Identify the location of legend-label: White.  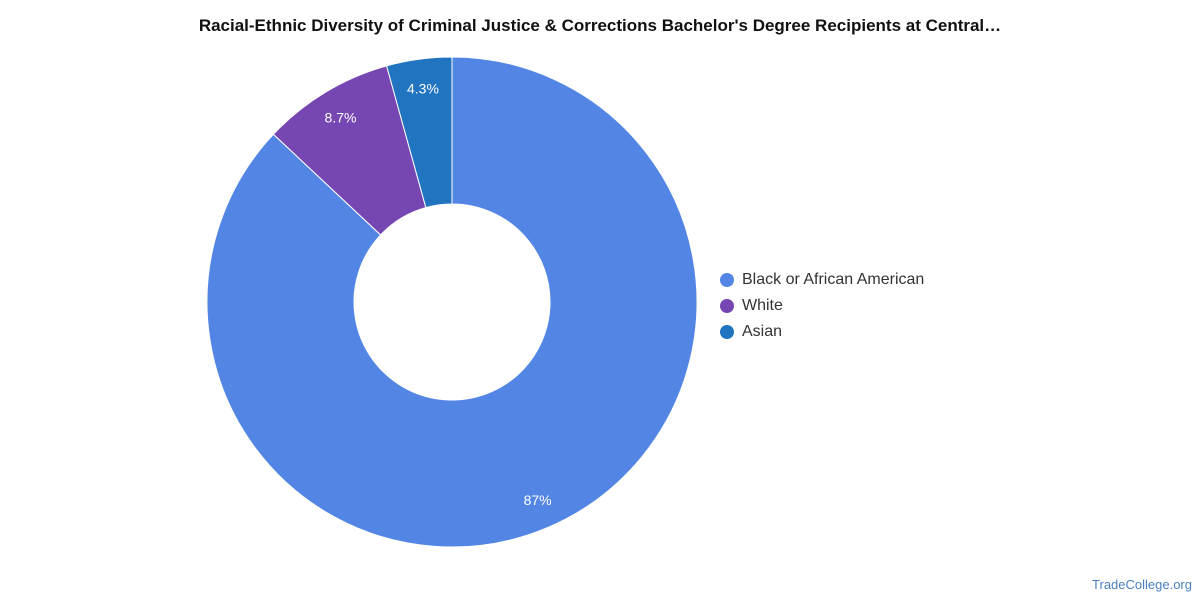
(762, 305).